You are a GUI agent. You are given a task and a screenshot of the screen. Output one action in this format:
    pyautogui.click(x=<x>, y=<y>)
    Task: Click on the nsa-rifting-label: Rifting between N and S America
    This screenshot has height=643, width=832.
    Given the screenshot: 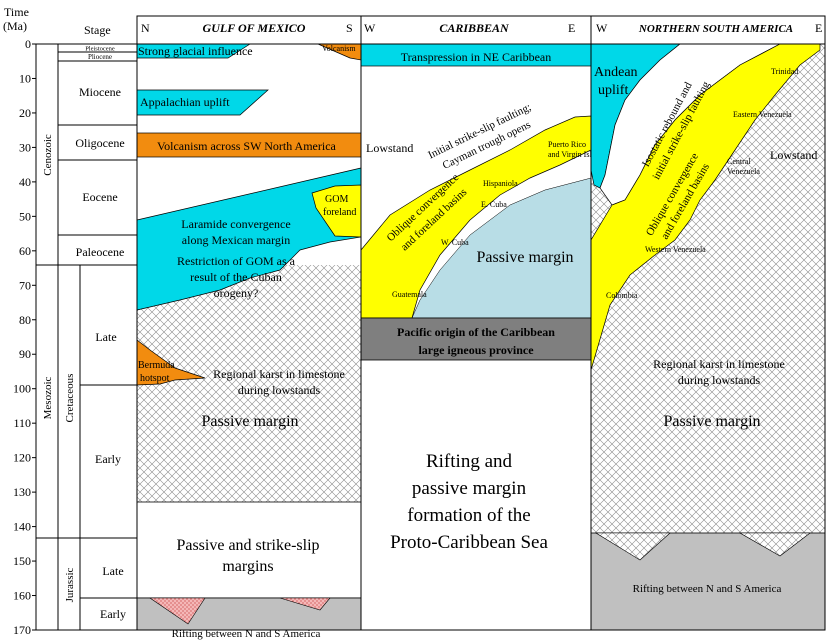 What is the action you would take?
    pyautogui.click(x=707, y=589)
    